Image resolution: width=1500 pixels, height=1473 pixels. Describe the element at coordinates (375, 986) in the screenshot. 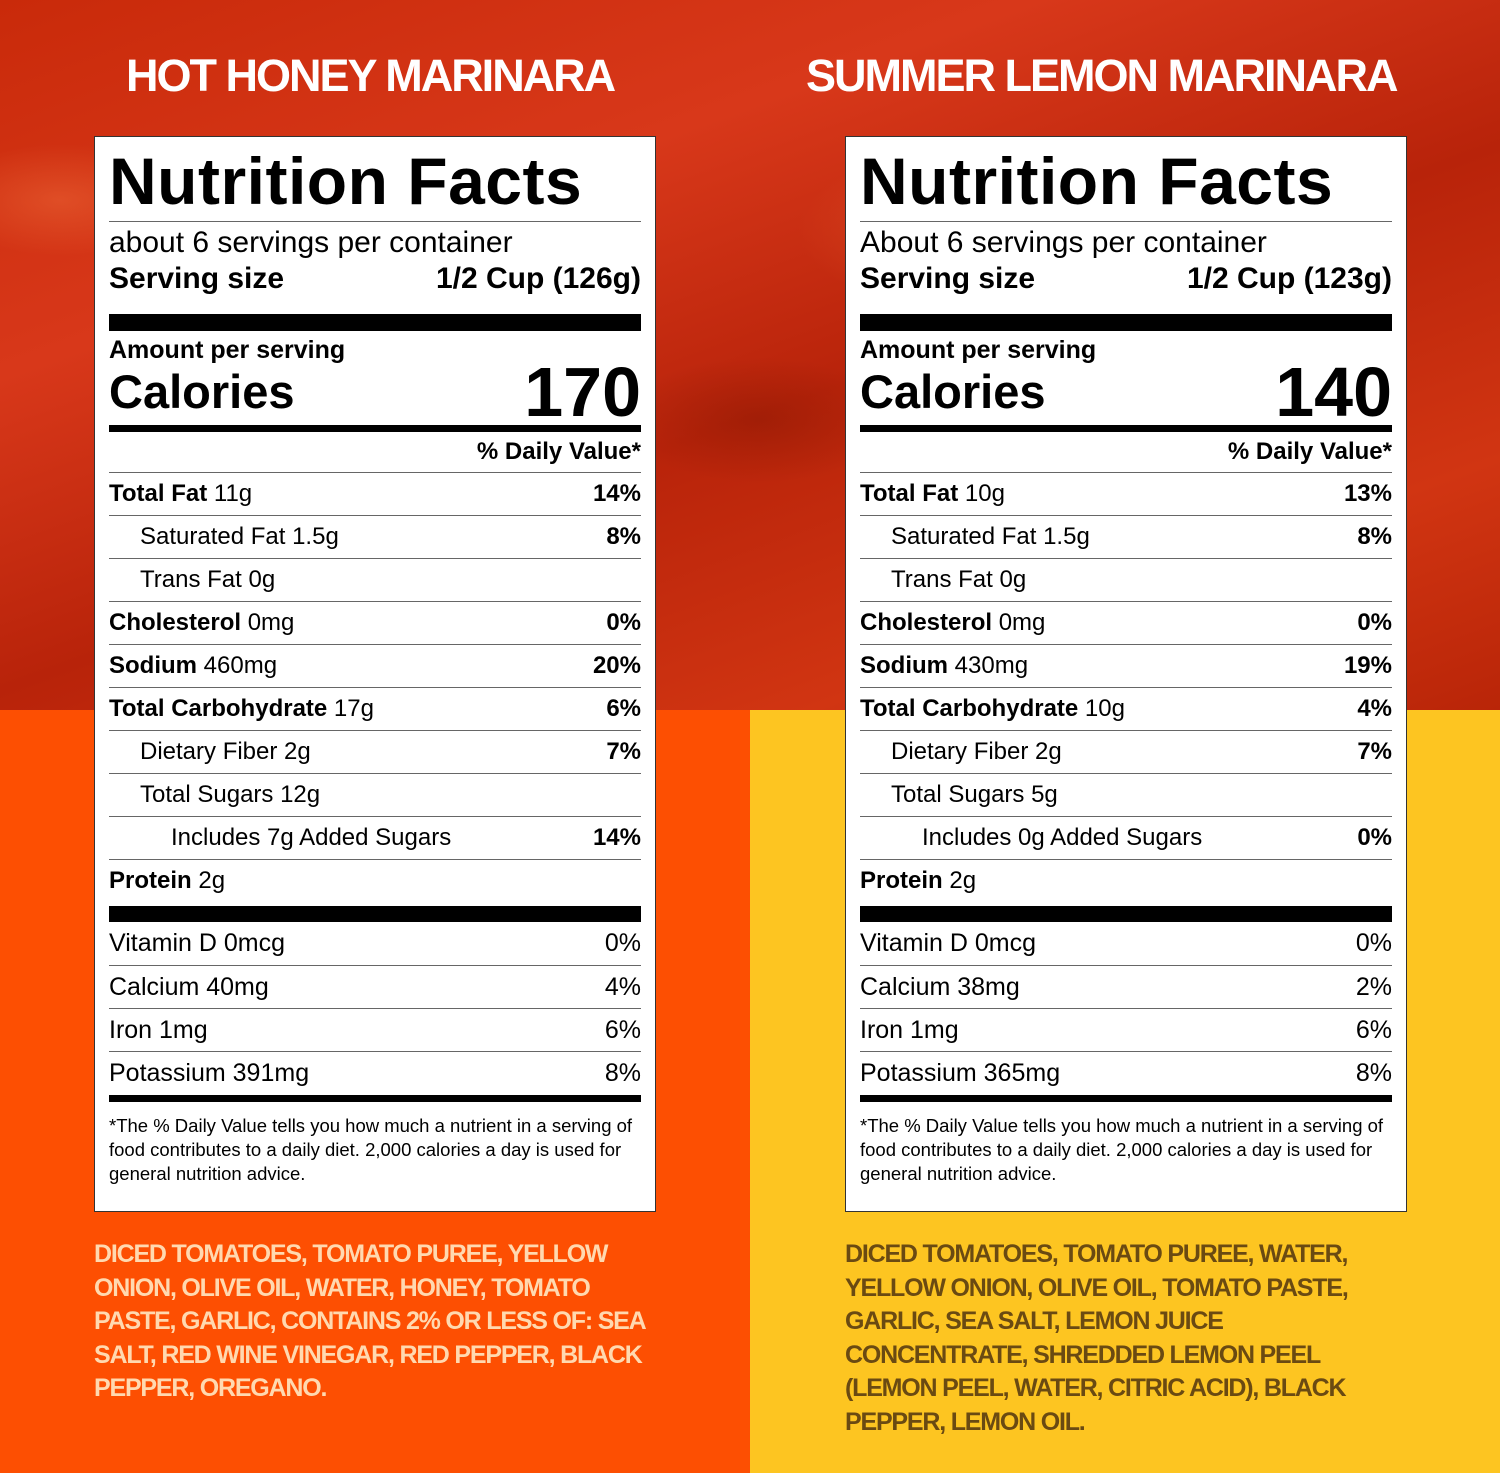

I see `vitamin-row-calcium: Calcium 40mg 4%` at that location.